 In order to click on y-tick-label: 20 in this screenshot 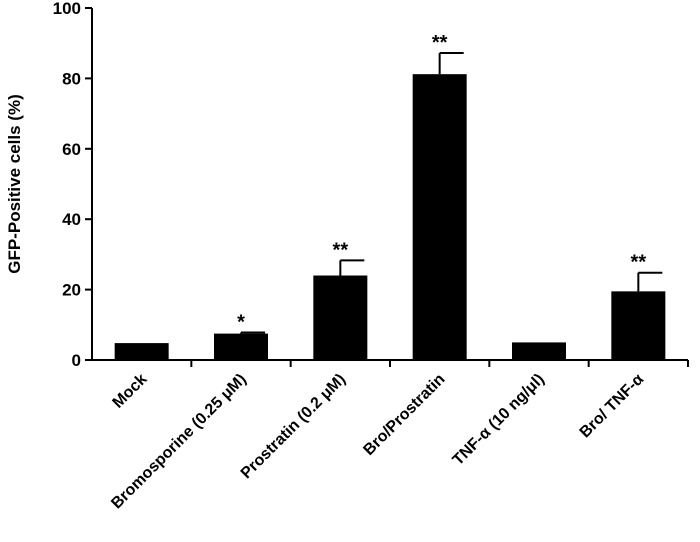, I will do `click(71, 290)`.